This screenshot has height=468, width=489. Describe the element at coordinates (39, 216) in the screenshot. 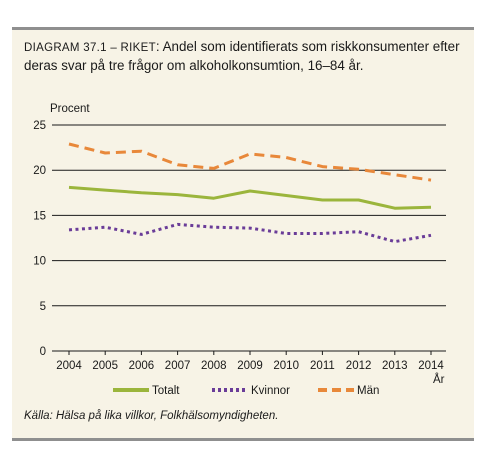

I see `y-tick-label: 15` at that location.